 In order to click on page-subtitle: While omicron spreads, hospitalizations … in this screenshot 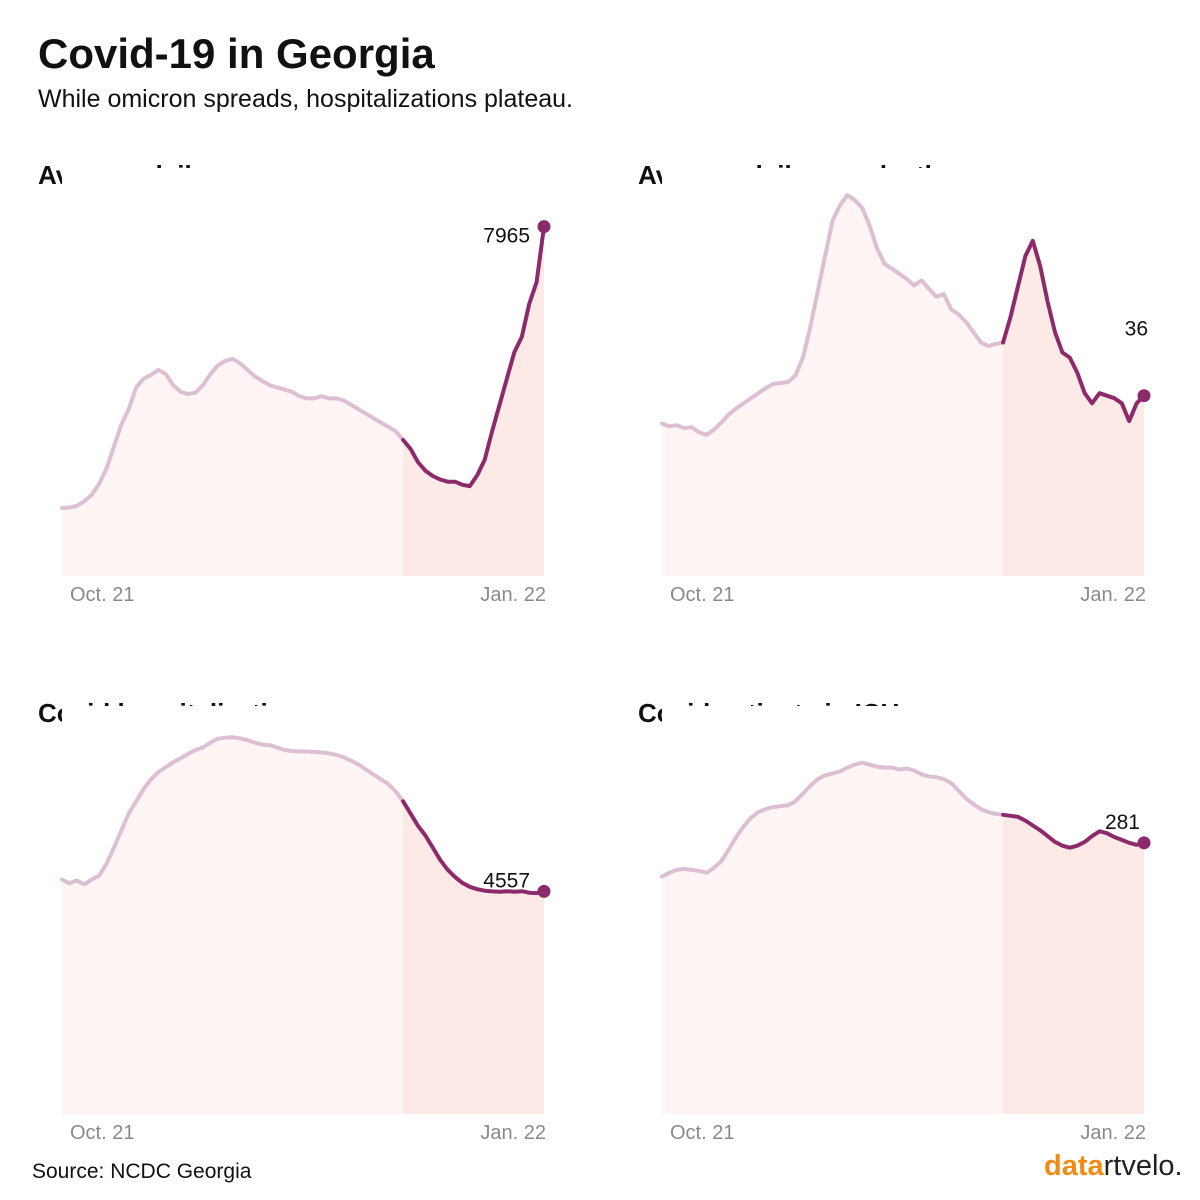, I will do `click(305, 99)`.